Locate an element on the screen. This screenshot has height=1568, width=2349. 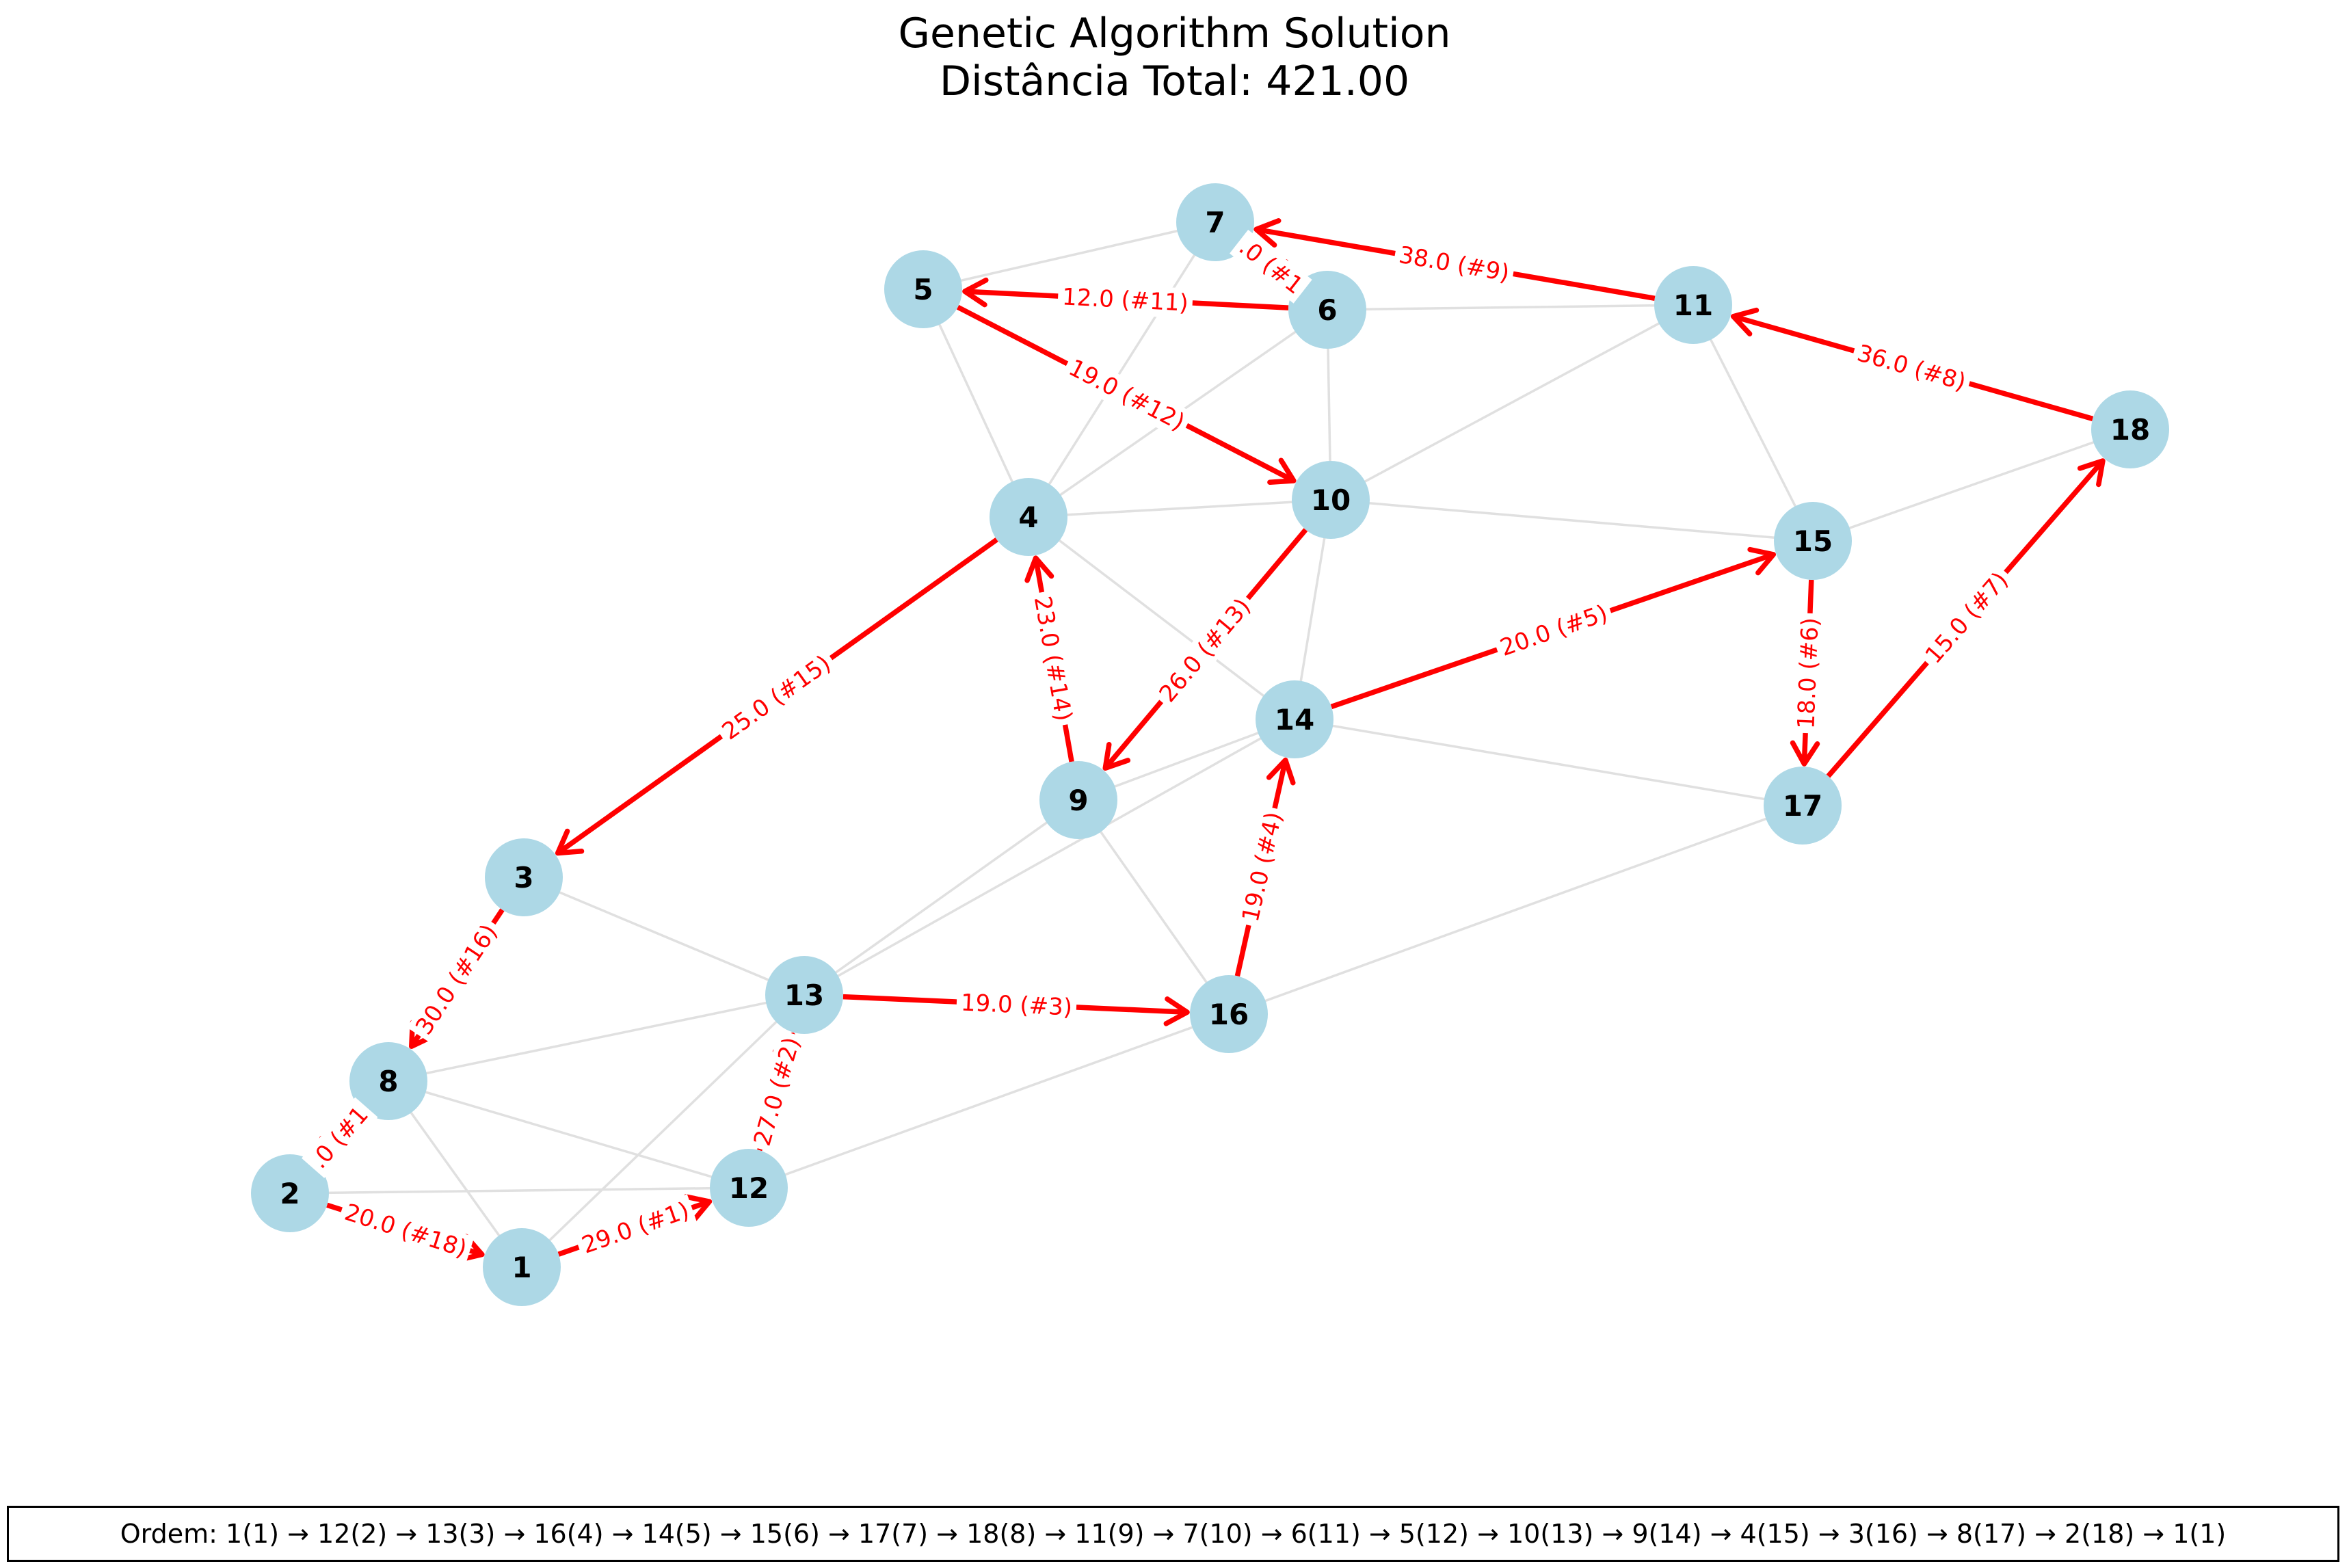
svg-text: 15 is located at coordinates (1813, 541).